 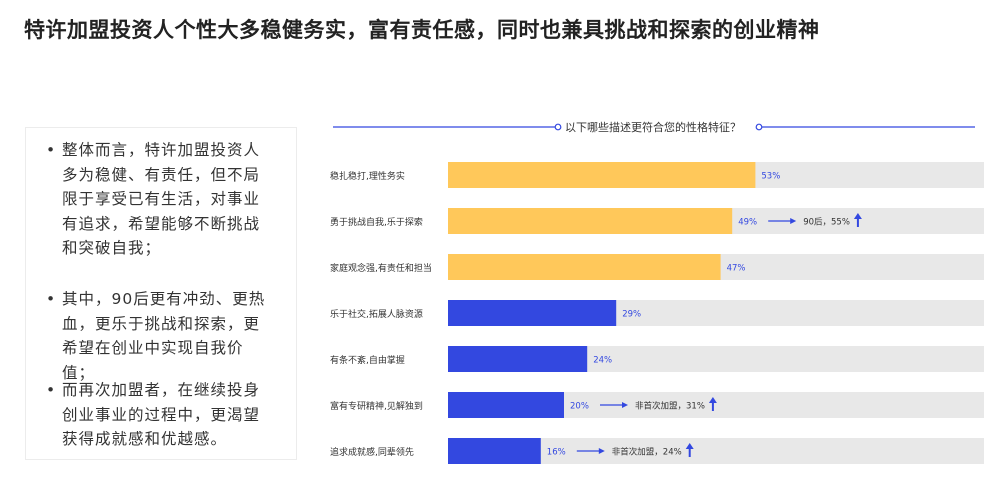 What do you see at coordinates (747, 223) in the screenshot?
I see `bar-value-label: 49%` at bounding box center [747, 223].